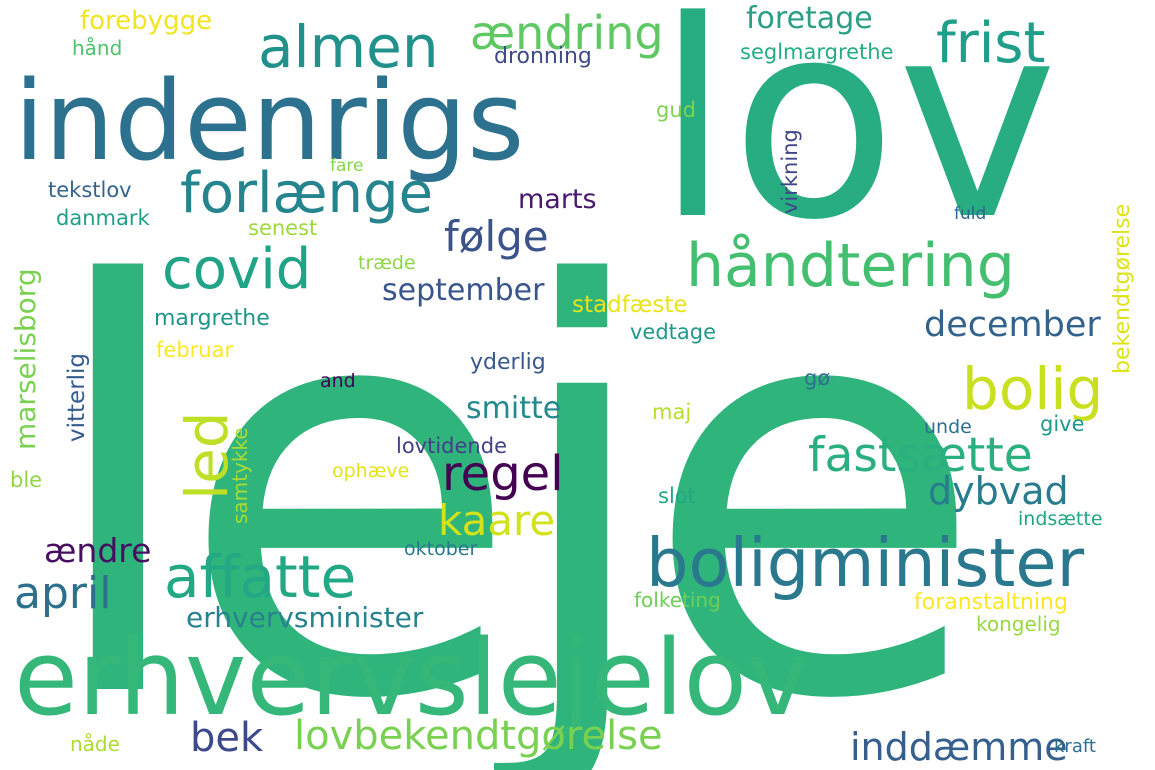 This screenshot has height=770, width=1155. What do you see at coordinates (269, 121) in the screenshot?
I see `word: indenrigs` at bounding box center [269, 121].